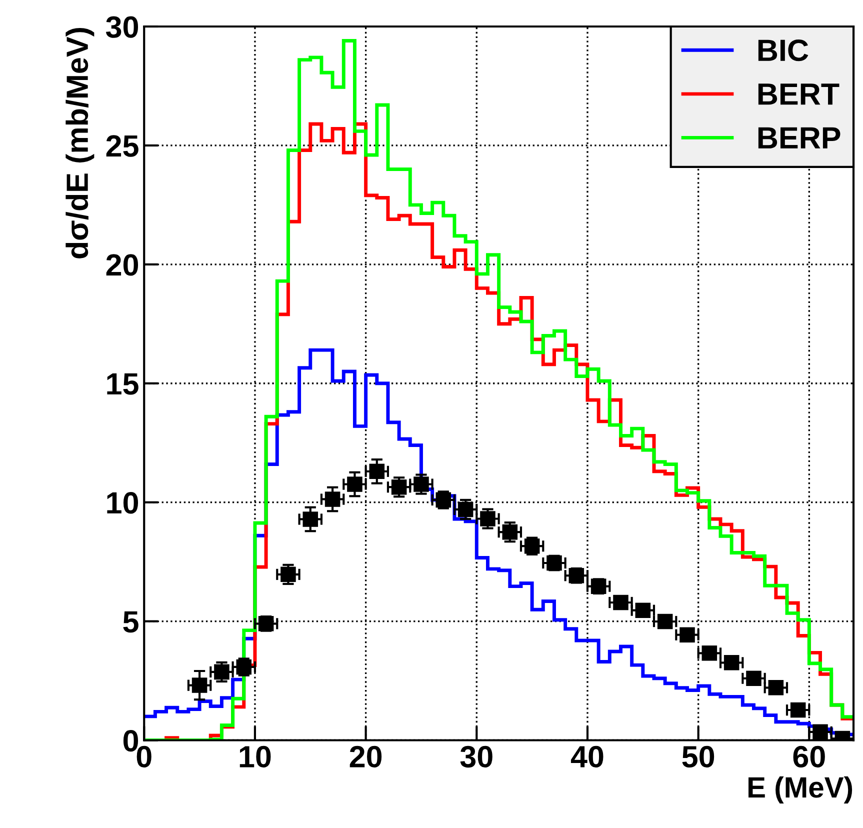 The image size is (863, 828). I want to click on x-tick-label: 20, so click(366, 757).